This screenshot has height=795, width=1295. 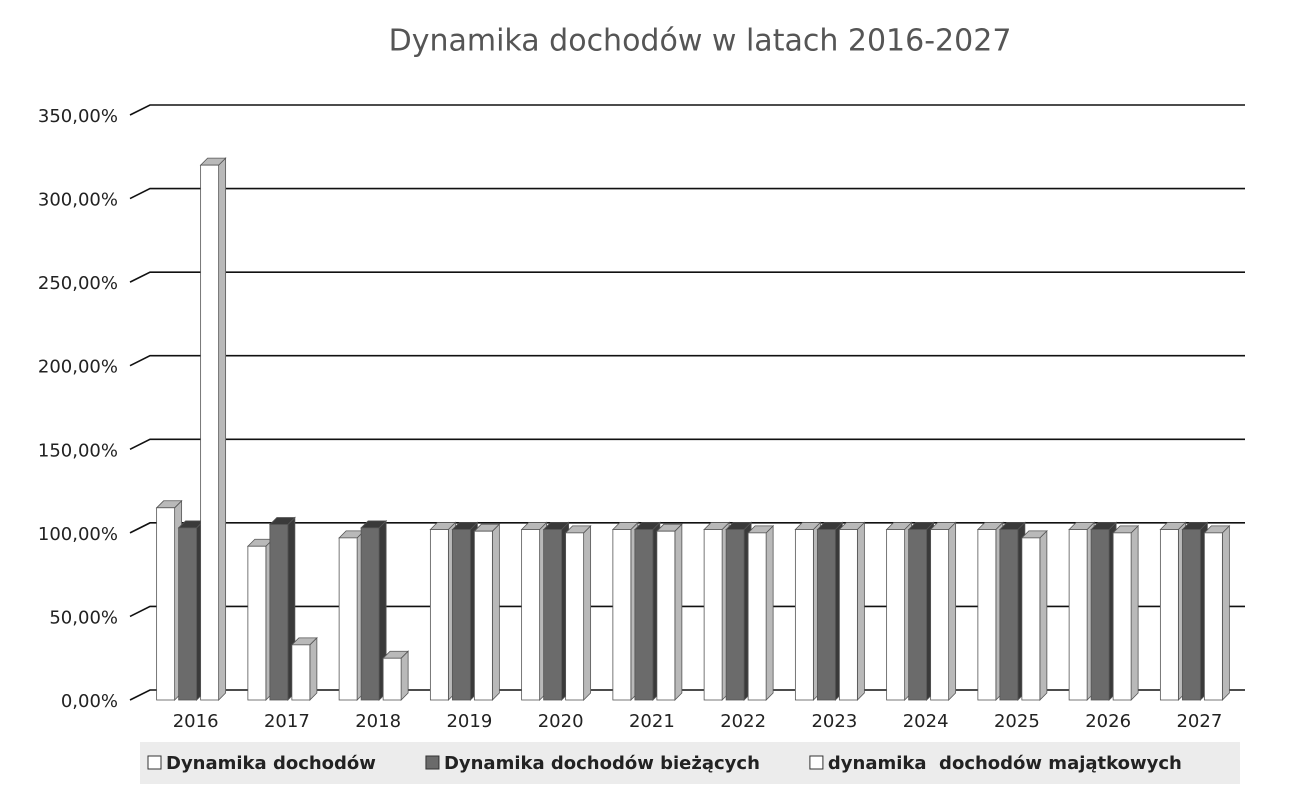 What do you see at coordinates (78, 450) in the screenshot?
I see `y-tick-label: 150,00%` at bounding box center [78, 450].